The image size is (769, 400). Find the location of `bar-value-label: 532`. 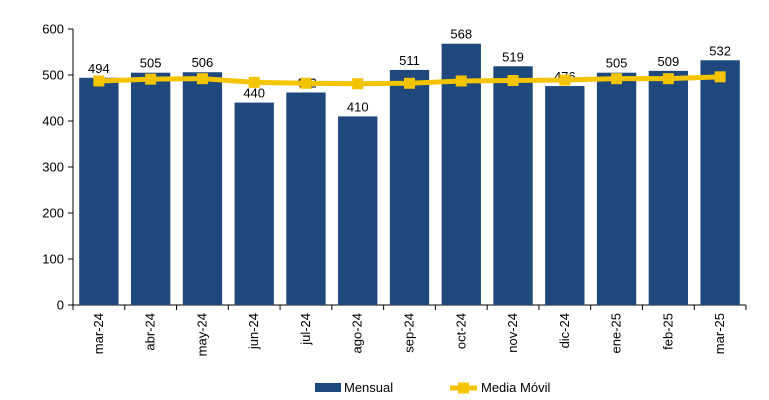

bar-value-label: 532 is located at coordinates (720, 50).